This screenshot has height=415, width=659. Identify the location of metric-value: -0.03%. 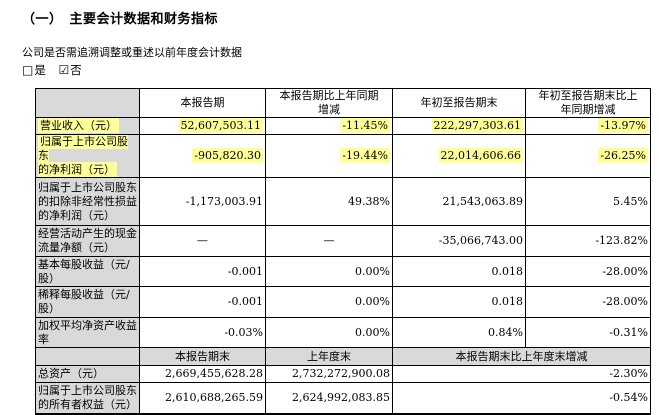
(202, 332).